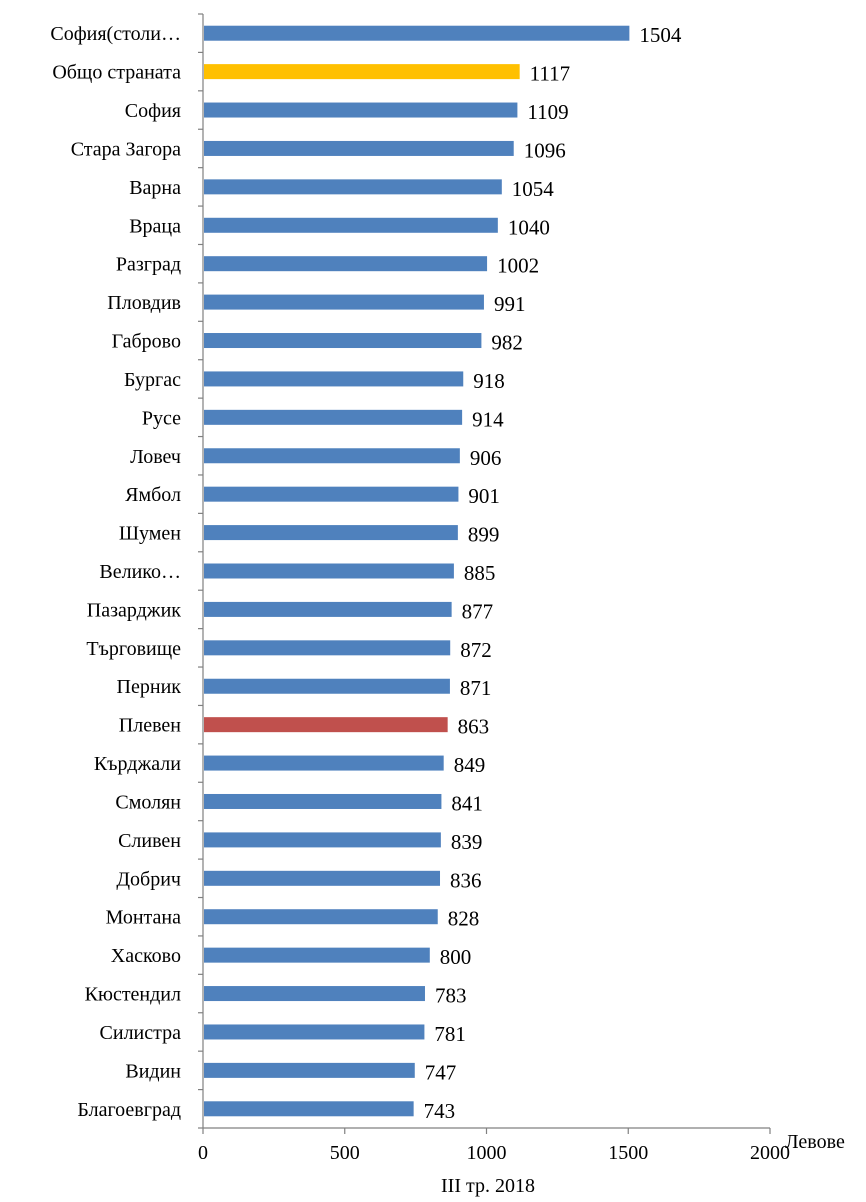 The height and width of the screenshot is (1202, 866). I want to click on category-label: Ямбол, so click(153, 495).